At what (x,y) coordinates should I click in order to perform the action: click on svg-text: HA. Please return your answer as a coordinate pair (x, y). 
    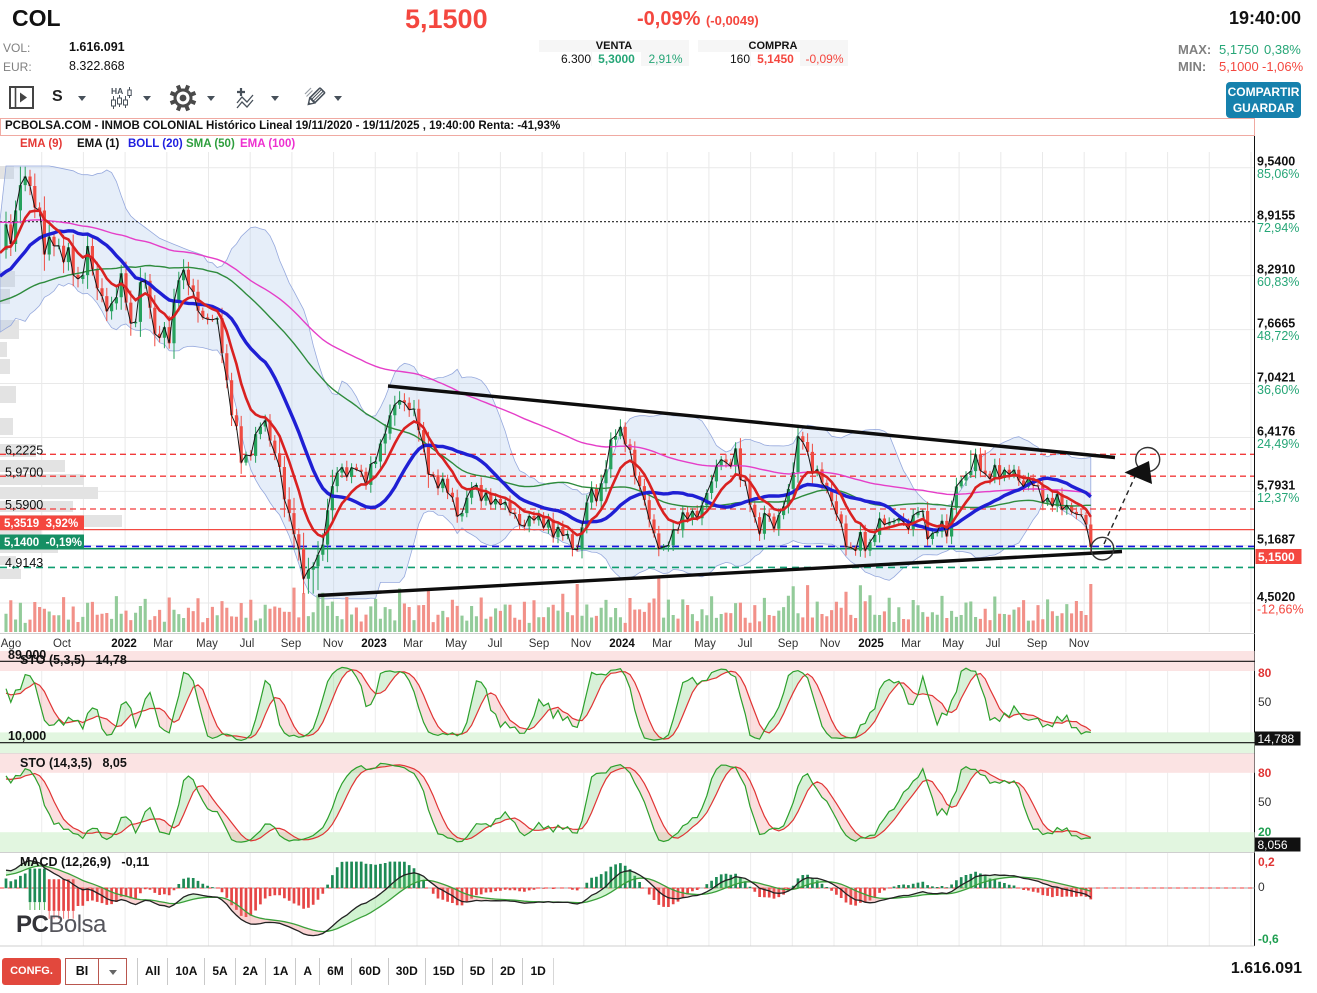
    Looking at the image, I should click on (117, 91).